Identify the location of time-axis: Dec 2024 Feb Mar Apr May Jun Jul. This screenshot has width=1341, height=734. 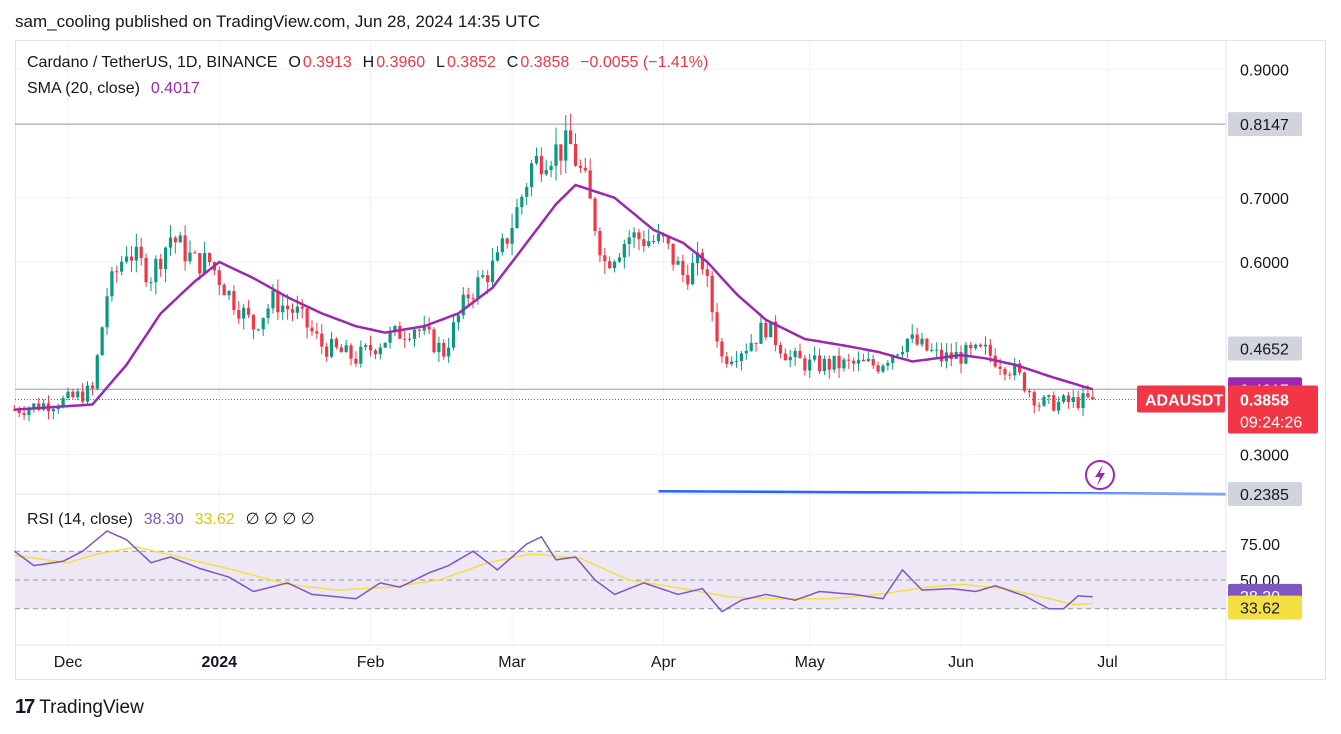
(620, 657).